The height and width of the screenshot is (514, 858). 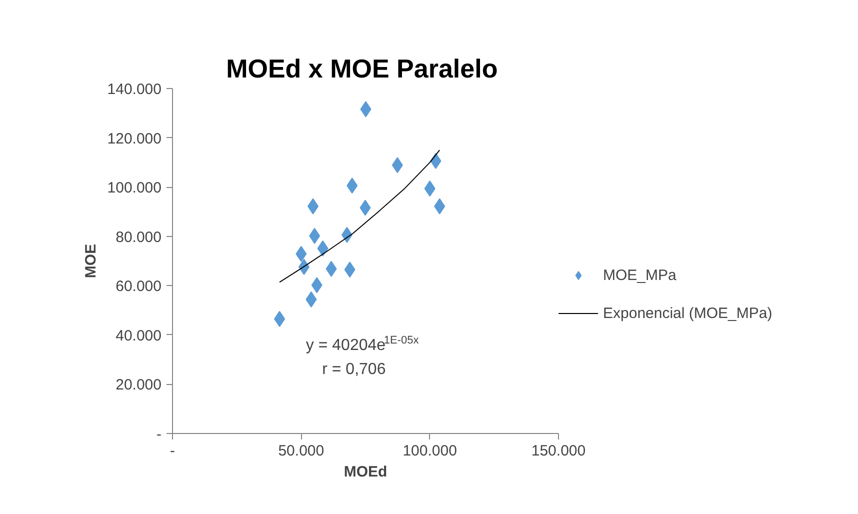 What do you see at coordinates (139, 335) in the screenshot?
I see `y-tick-label: 40.000` at bounding box center [139, 335].